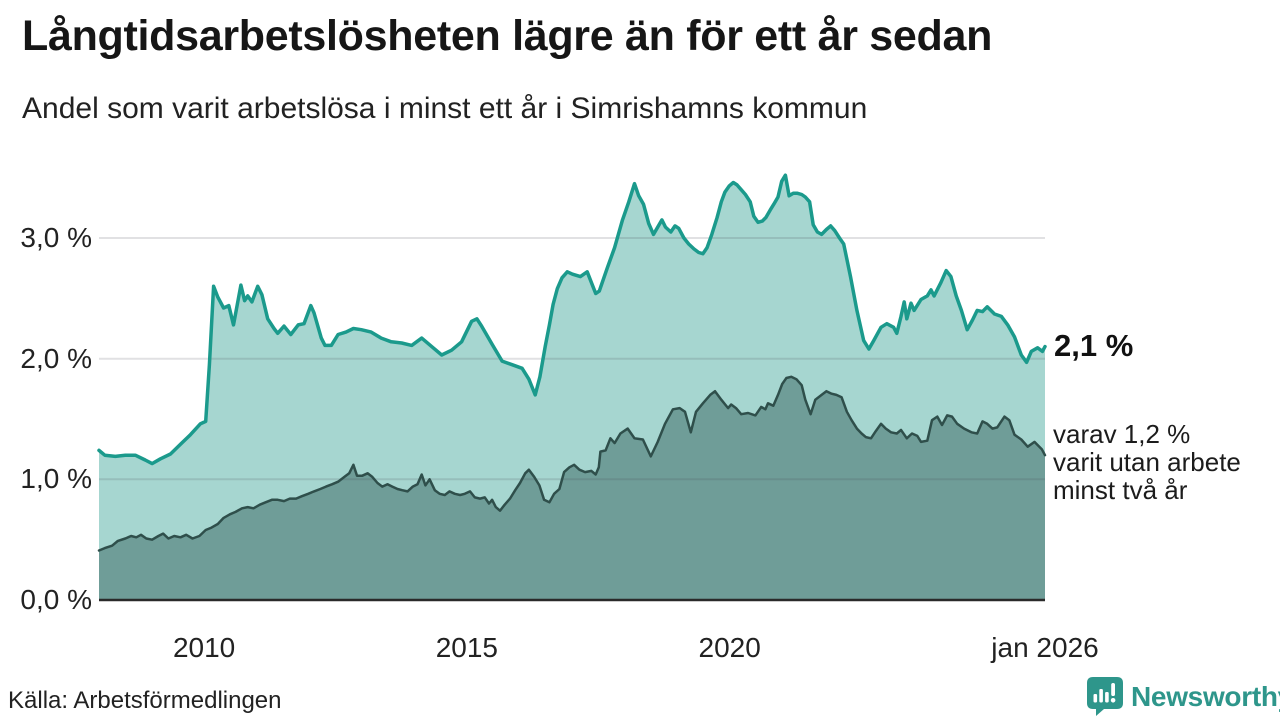  I want to click on end-sub-line-3: minst två år, so click(1120, 490).